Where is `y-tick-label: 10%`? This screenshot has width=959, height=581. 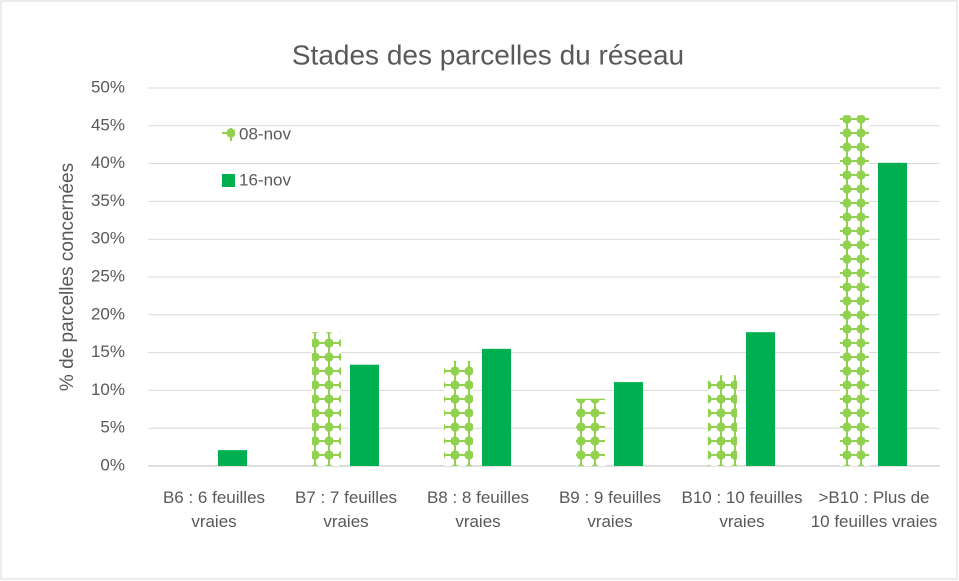 y-tick-label: 10% is located at coordinates (108, 389).